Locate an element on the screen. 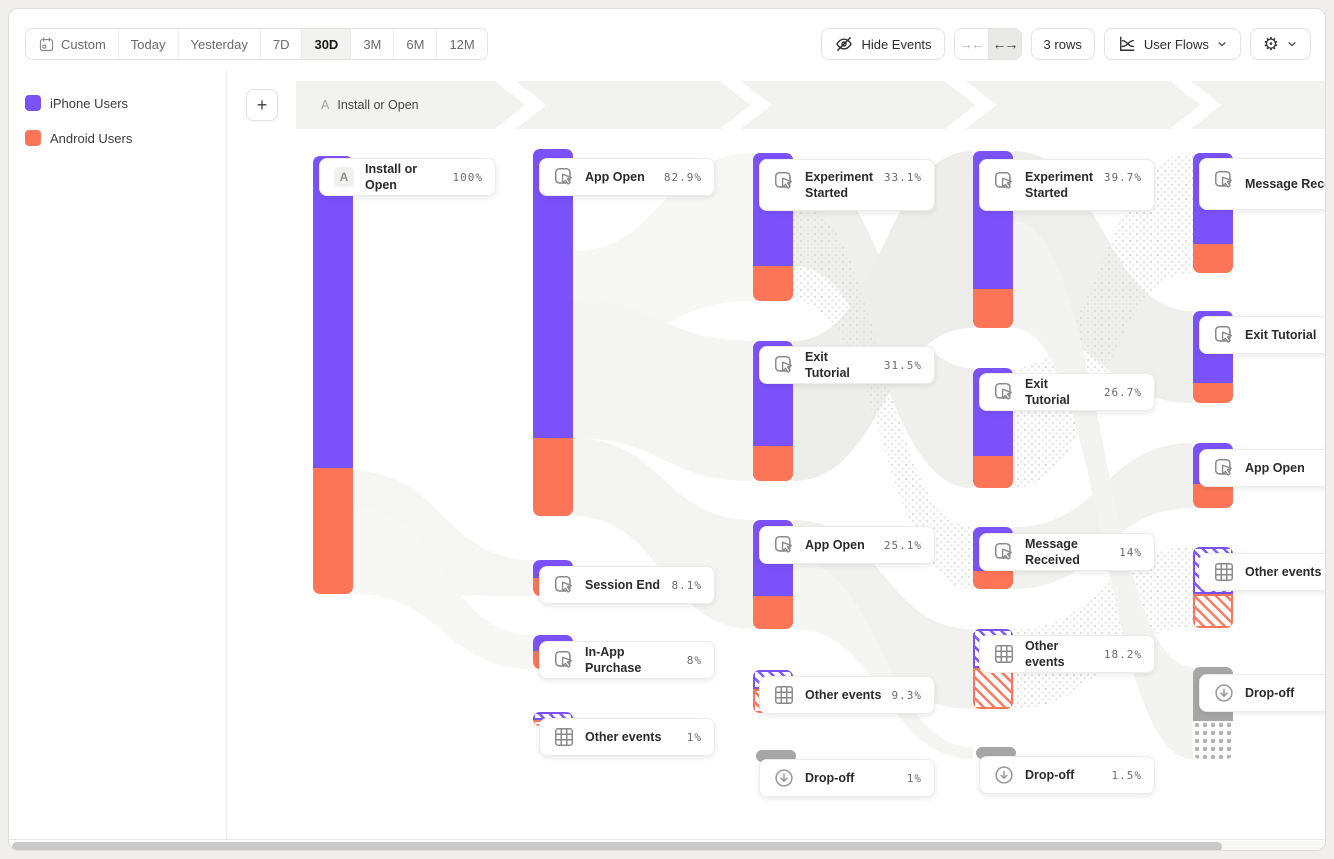  date-range-12m: 12M is located at coordinates (461, 44).